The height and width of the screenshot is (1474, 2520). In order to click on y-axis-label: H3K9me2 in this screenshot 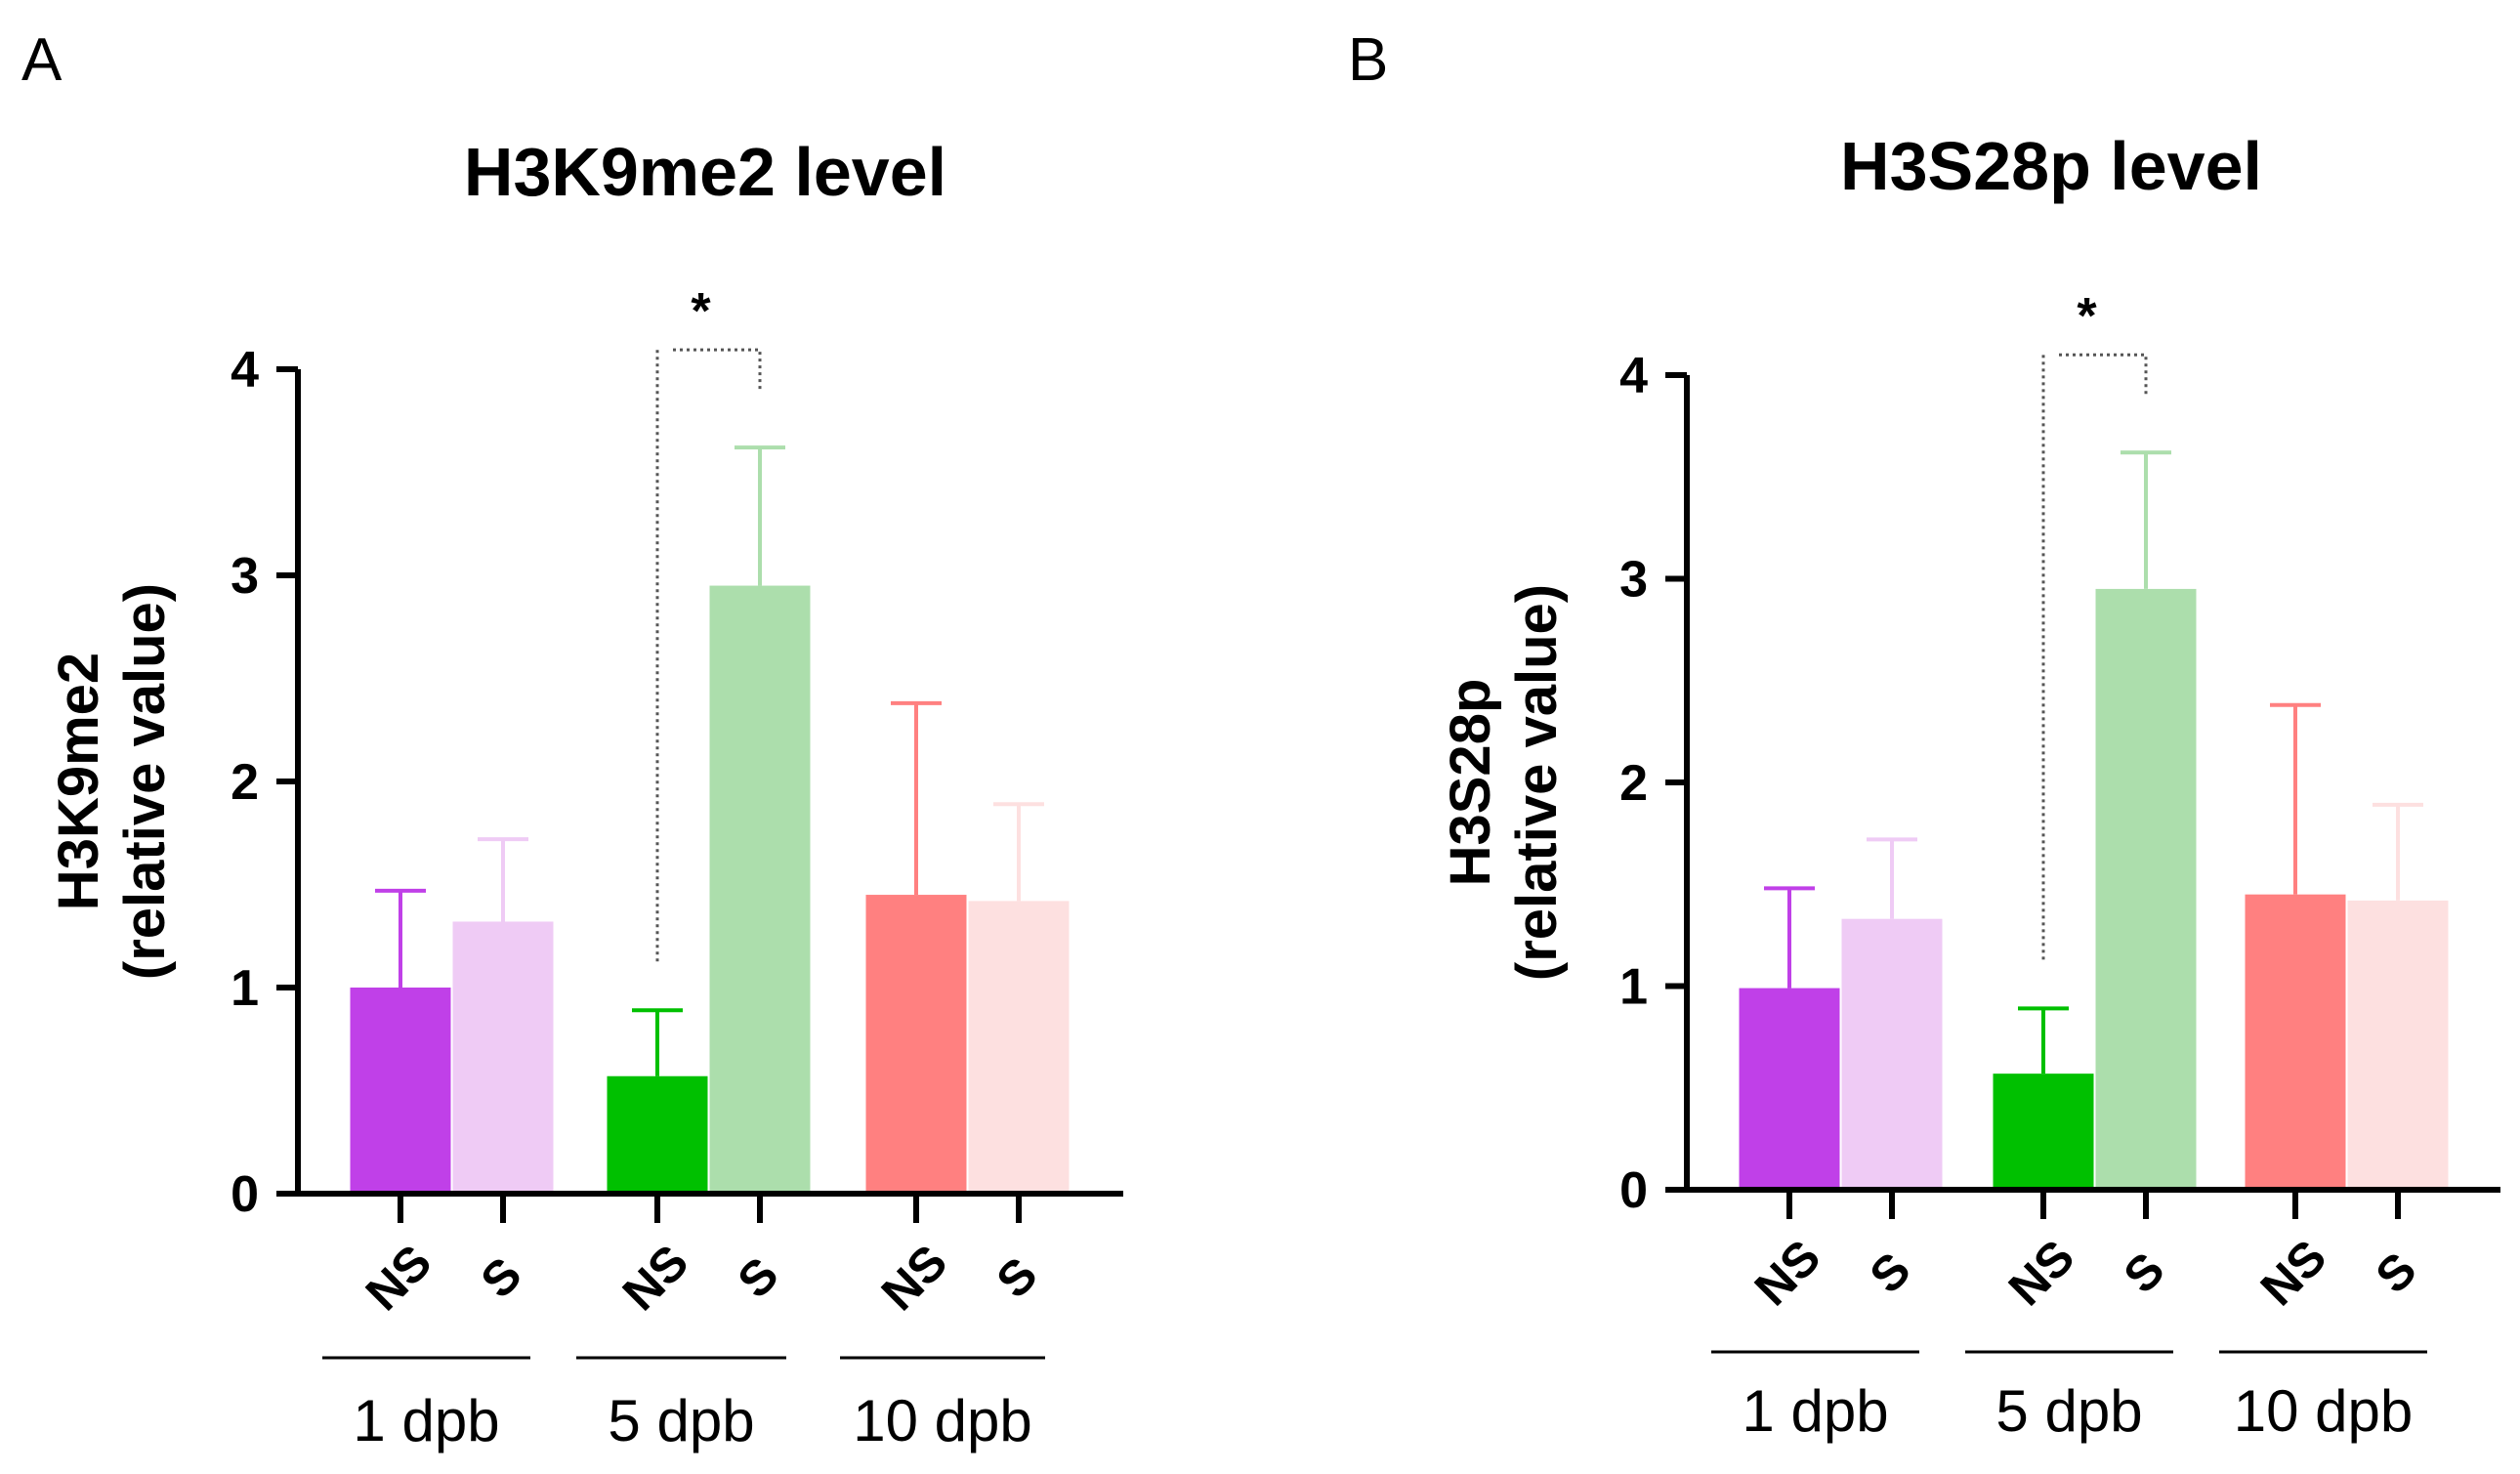, I will do `click(78, 781)`.